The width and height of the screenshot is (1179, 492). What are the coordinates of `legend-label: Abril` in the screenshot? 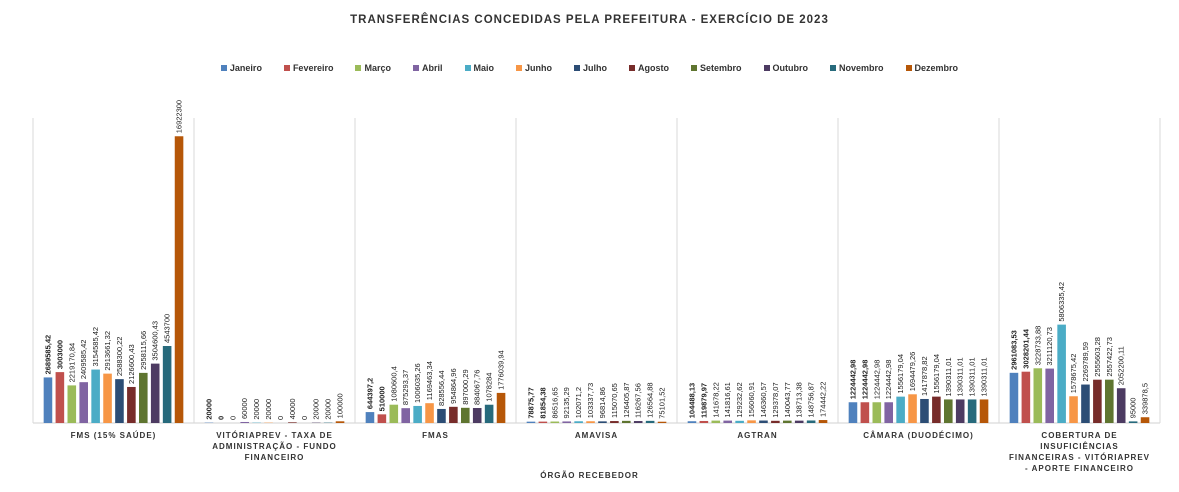 It's located at (432, 68).